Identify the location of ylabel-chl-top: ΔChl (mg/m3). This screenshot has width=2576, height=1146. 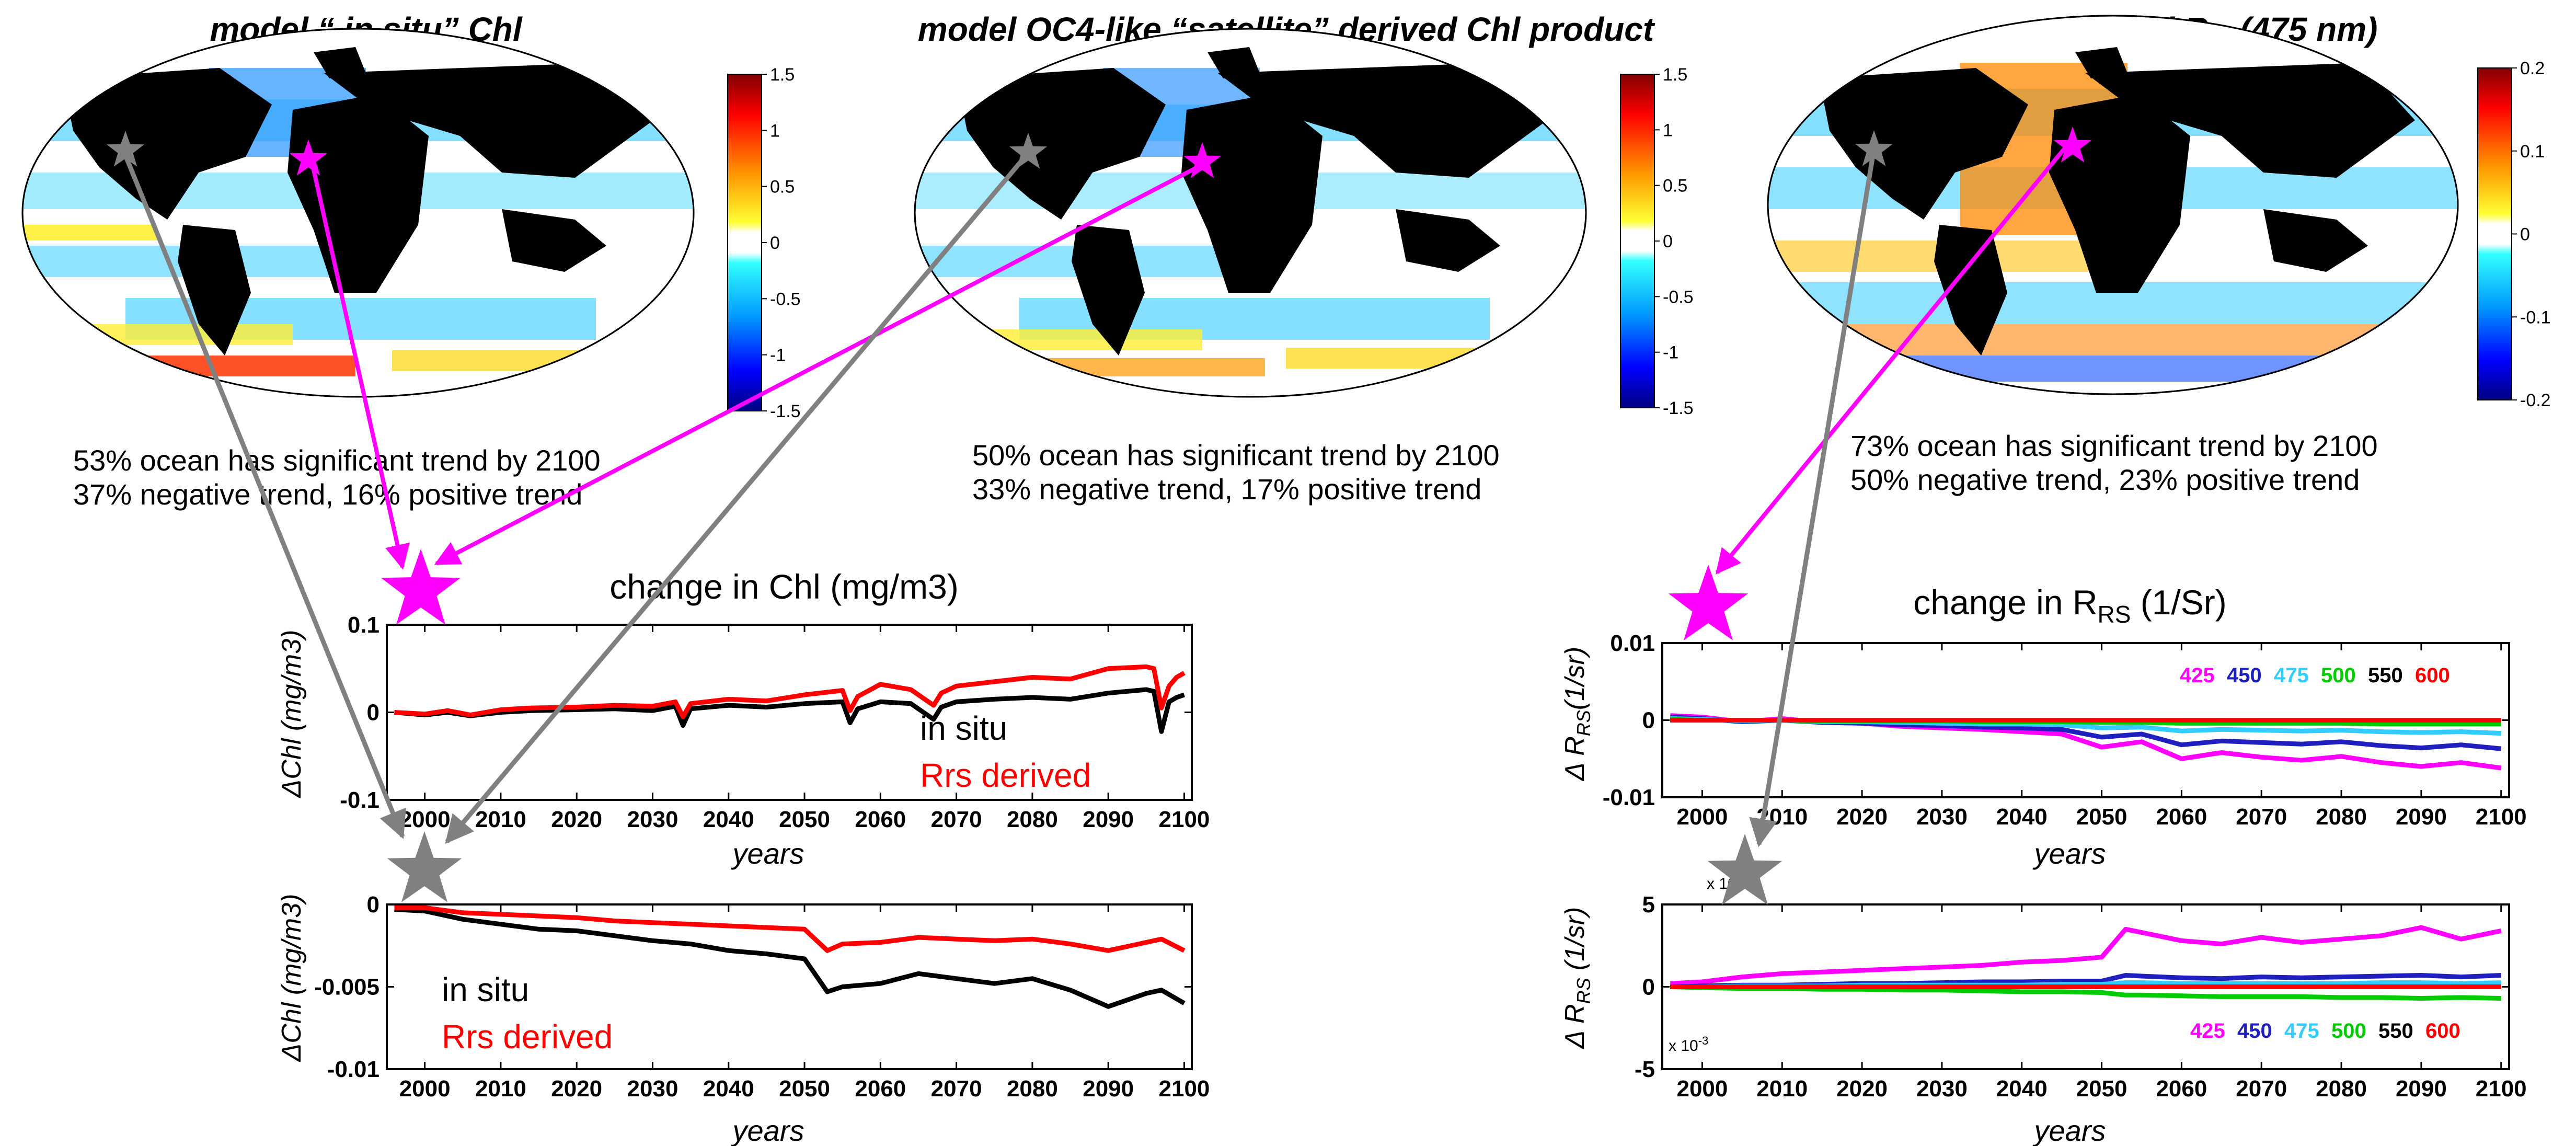
(292, 714).